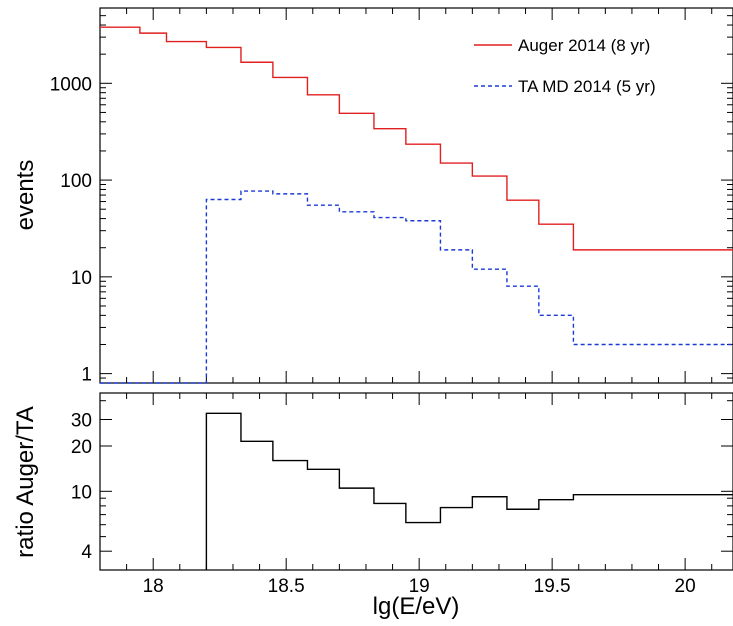 The width and height of the screenshot is (733, 626). What do you see at coordinates (81, 492) in the screenshot?
I see `bottom-y-tick-label: 10` at bounding box center [81, 492].